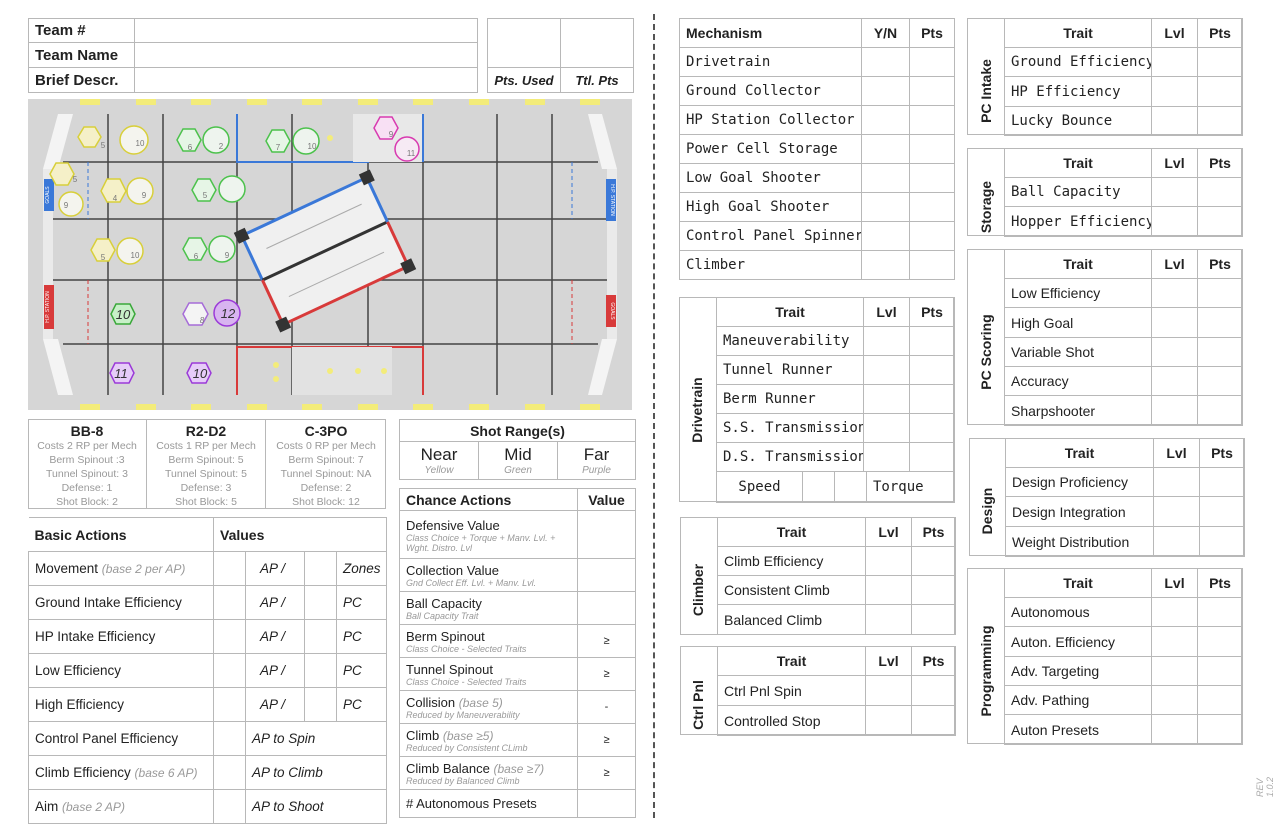 The height and width of the screenshot is (832, 1280). What do you see at coordinates (518, 460) in the screenshot?
I see `range-mid: Mid Green` at bounding box center [518, 460].